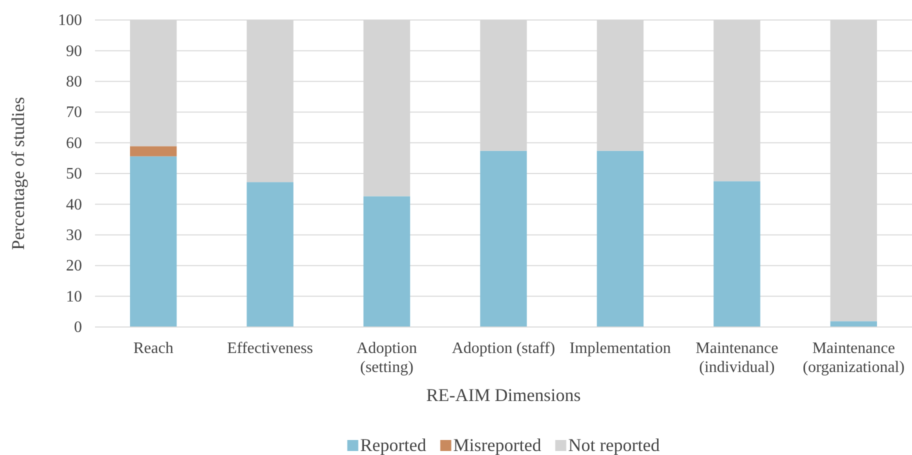 The width and height of the screenshot is (912, 455). Describe the element at coordinates (74, 297) in the screenshot. I see `y-tick-label: 10` at that location.